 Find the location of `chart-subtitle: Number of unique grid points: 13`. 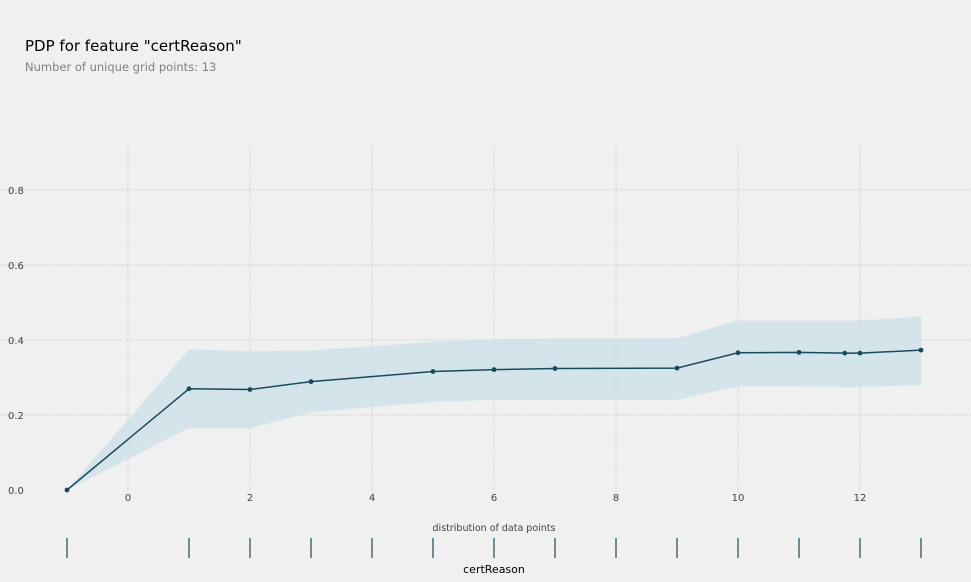

chart-subtitle: Number of unique grid points: 13 is located at coordinates (121, 67).